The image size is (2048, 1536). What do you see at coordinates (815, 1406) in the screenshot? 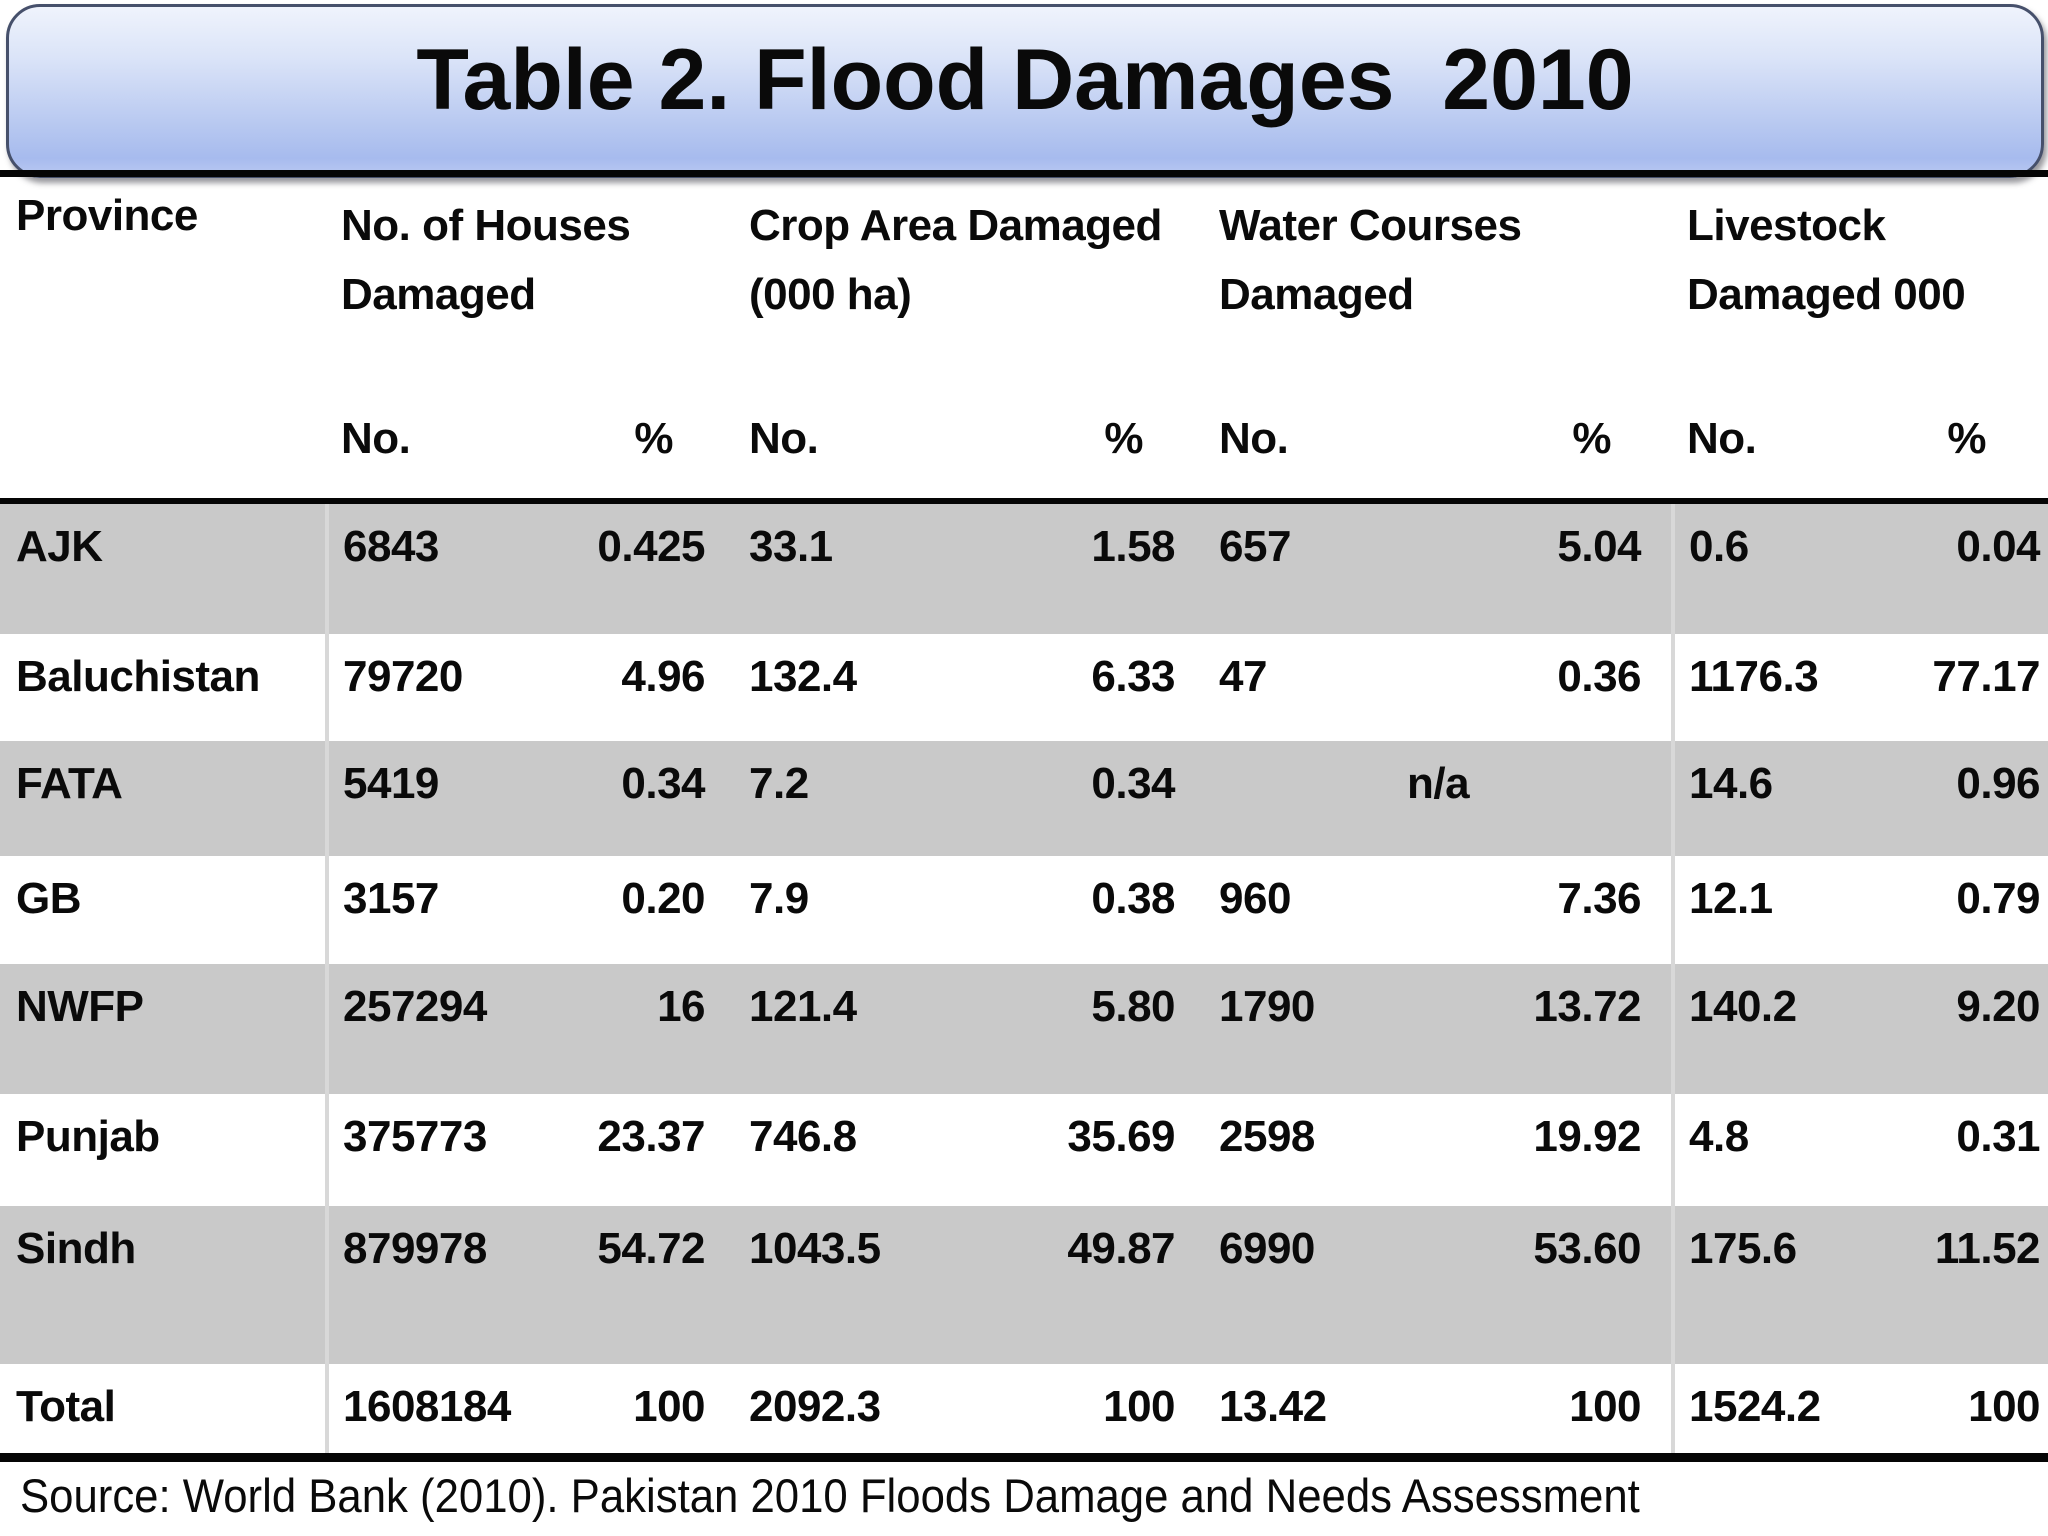
I see `cell-crop-no: 2092.3` at bounding box center [815, 1406].